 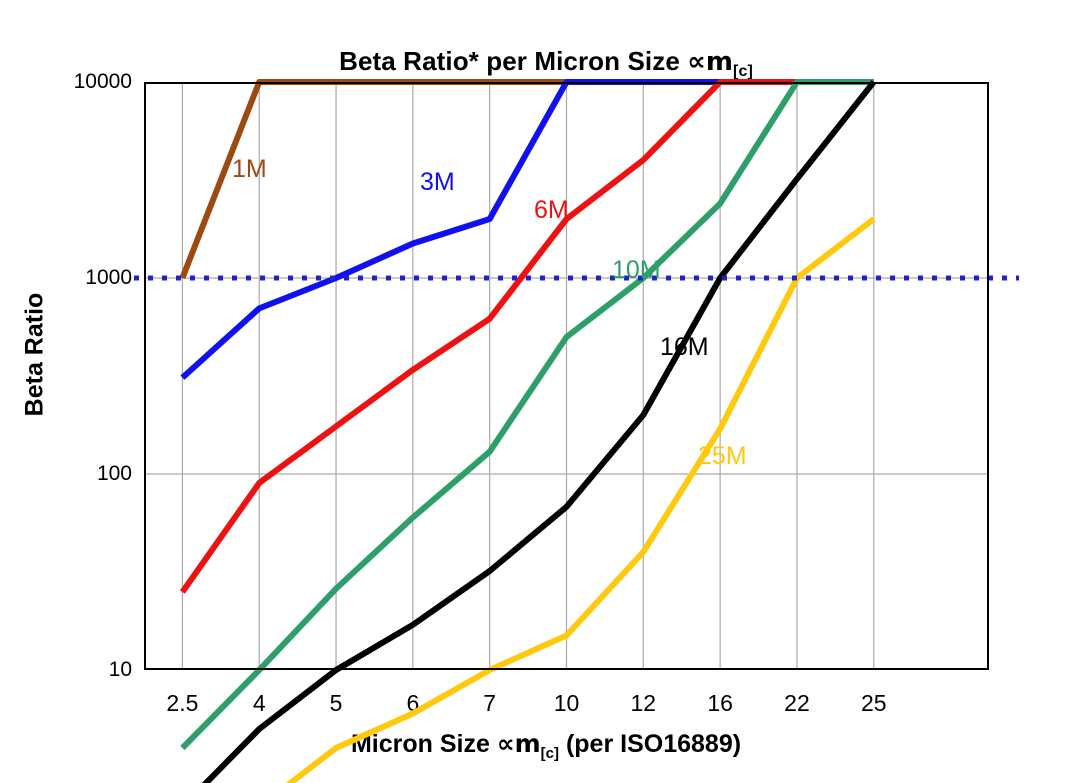 I want to click on x-tick-label: 7, so click(x=490, y=703).